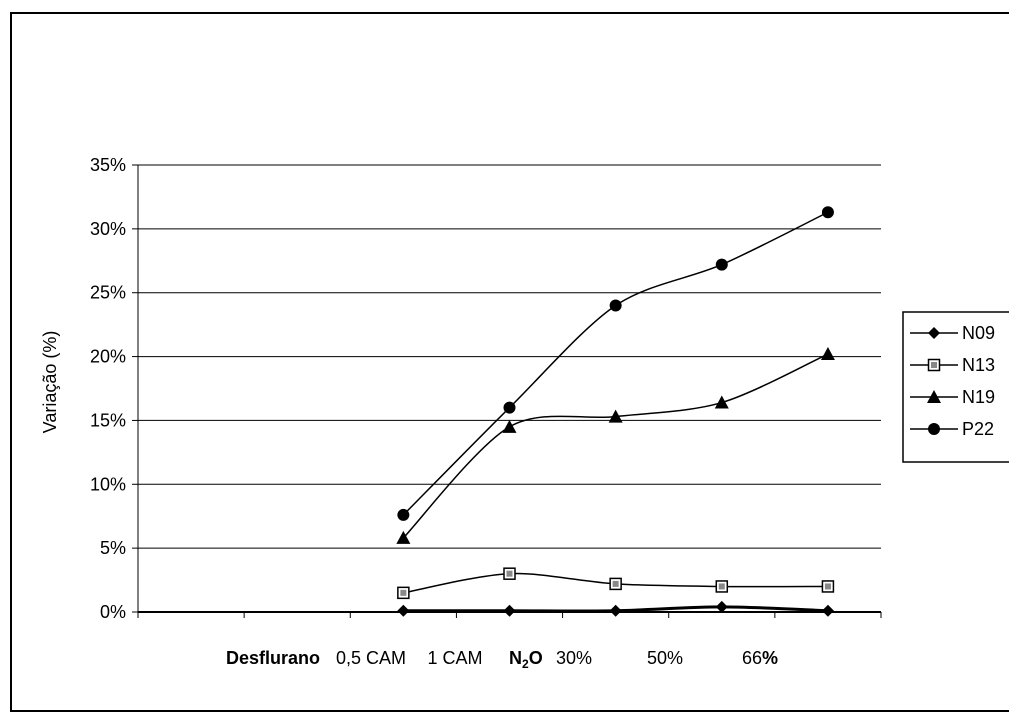  I want to click on y-tick-label: 30%, so click(108, 229).